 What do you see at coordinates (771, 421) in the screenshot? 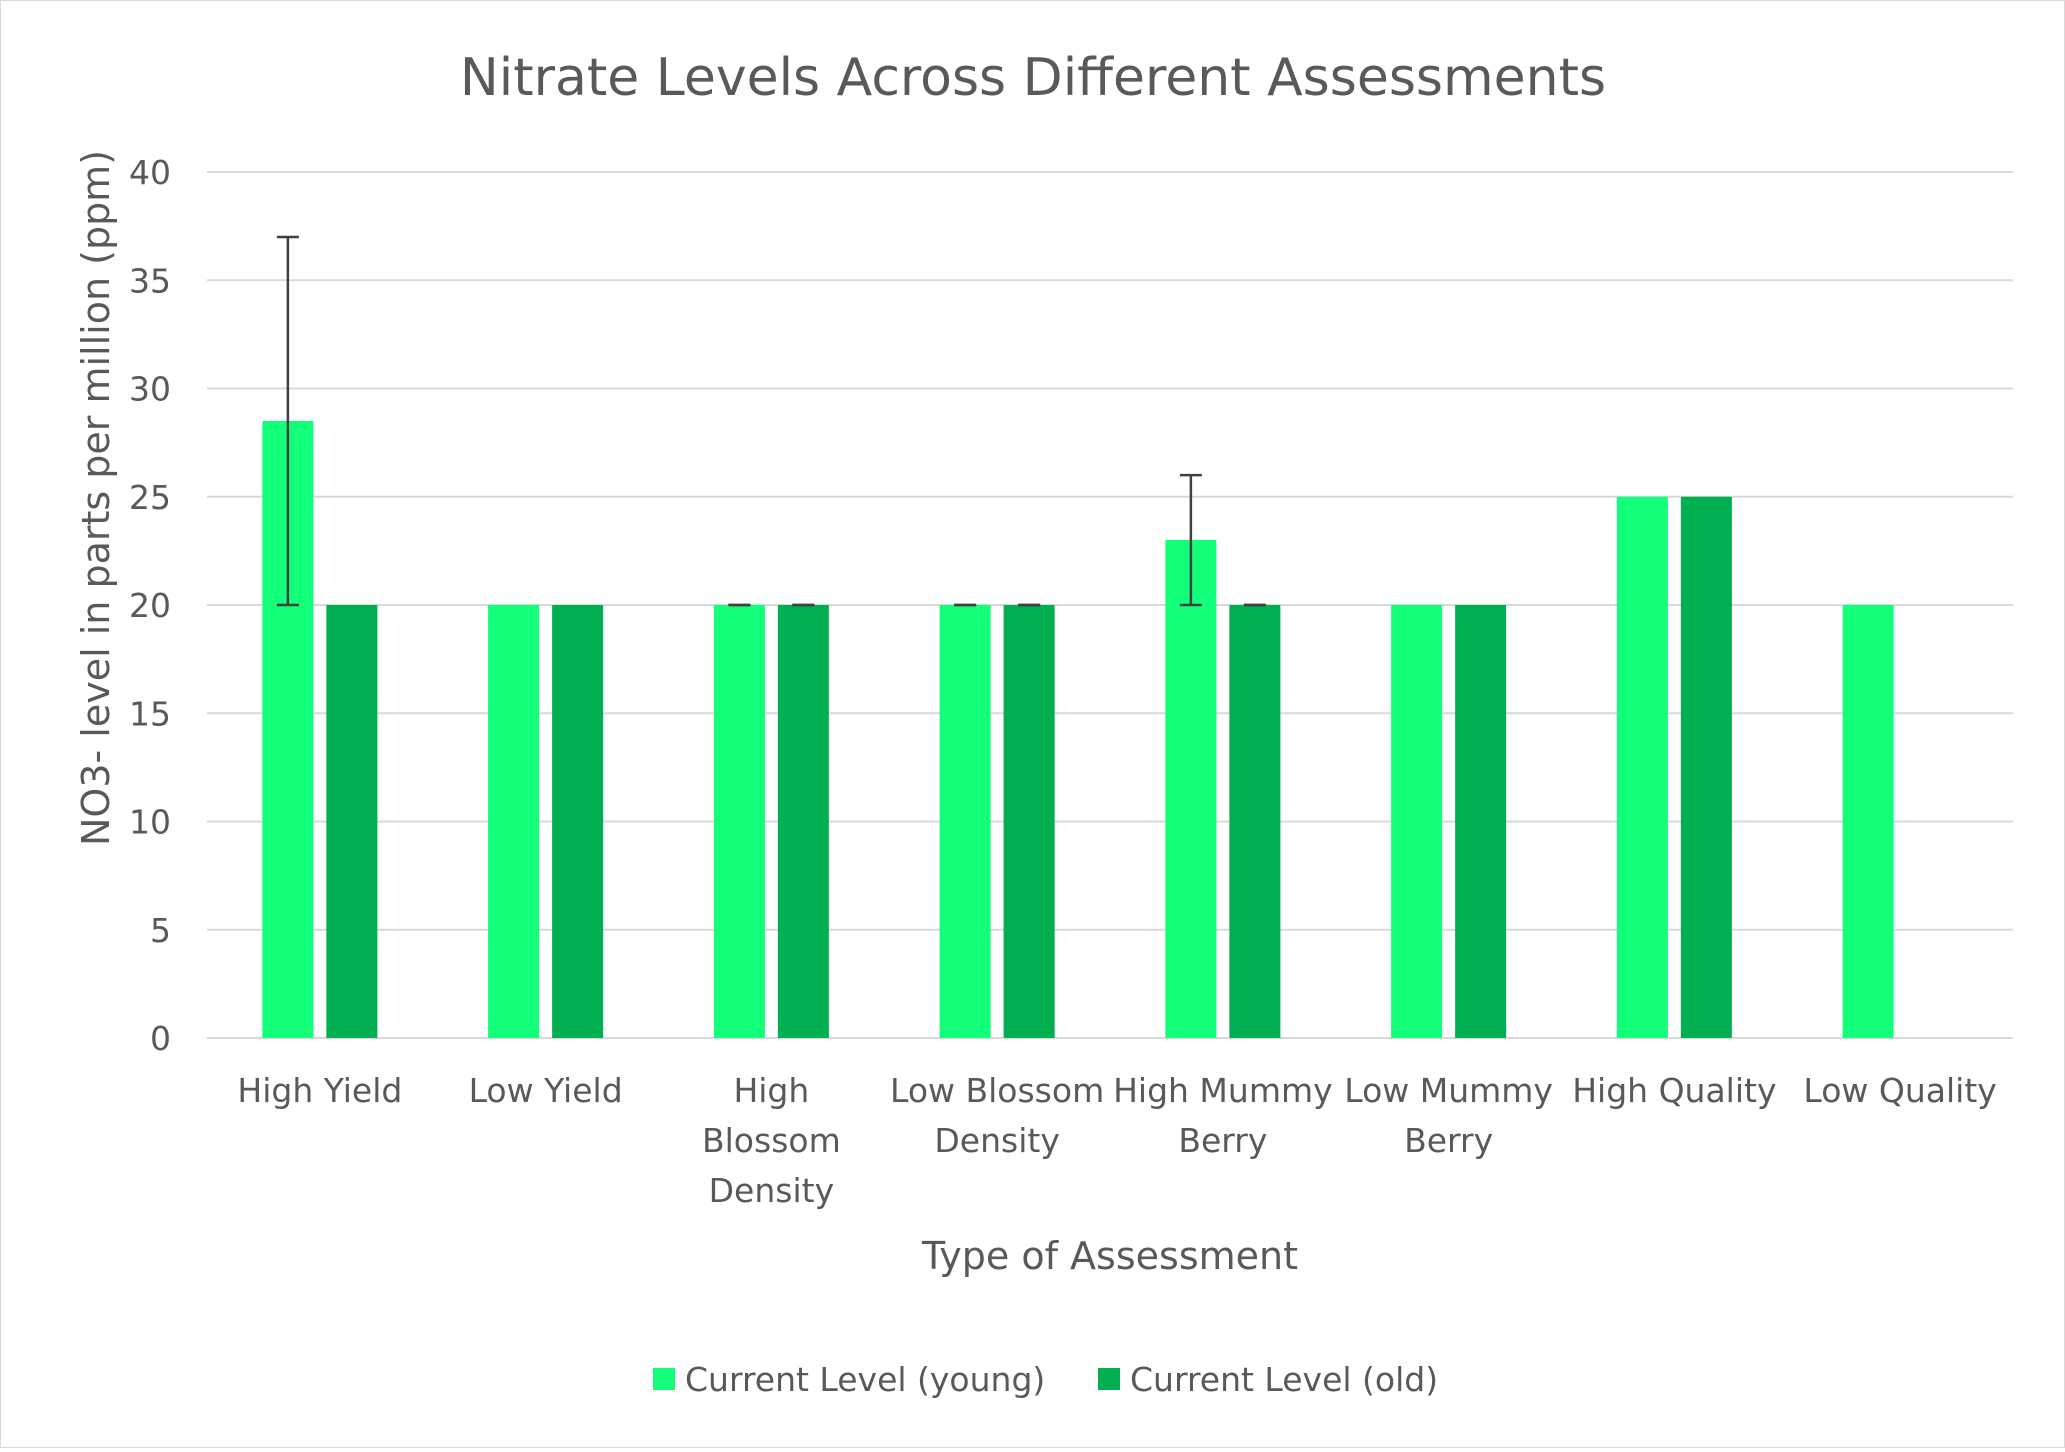
I see `error-bars` at bounding box center [771, 421].